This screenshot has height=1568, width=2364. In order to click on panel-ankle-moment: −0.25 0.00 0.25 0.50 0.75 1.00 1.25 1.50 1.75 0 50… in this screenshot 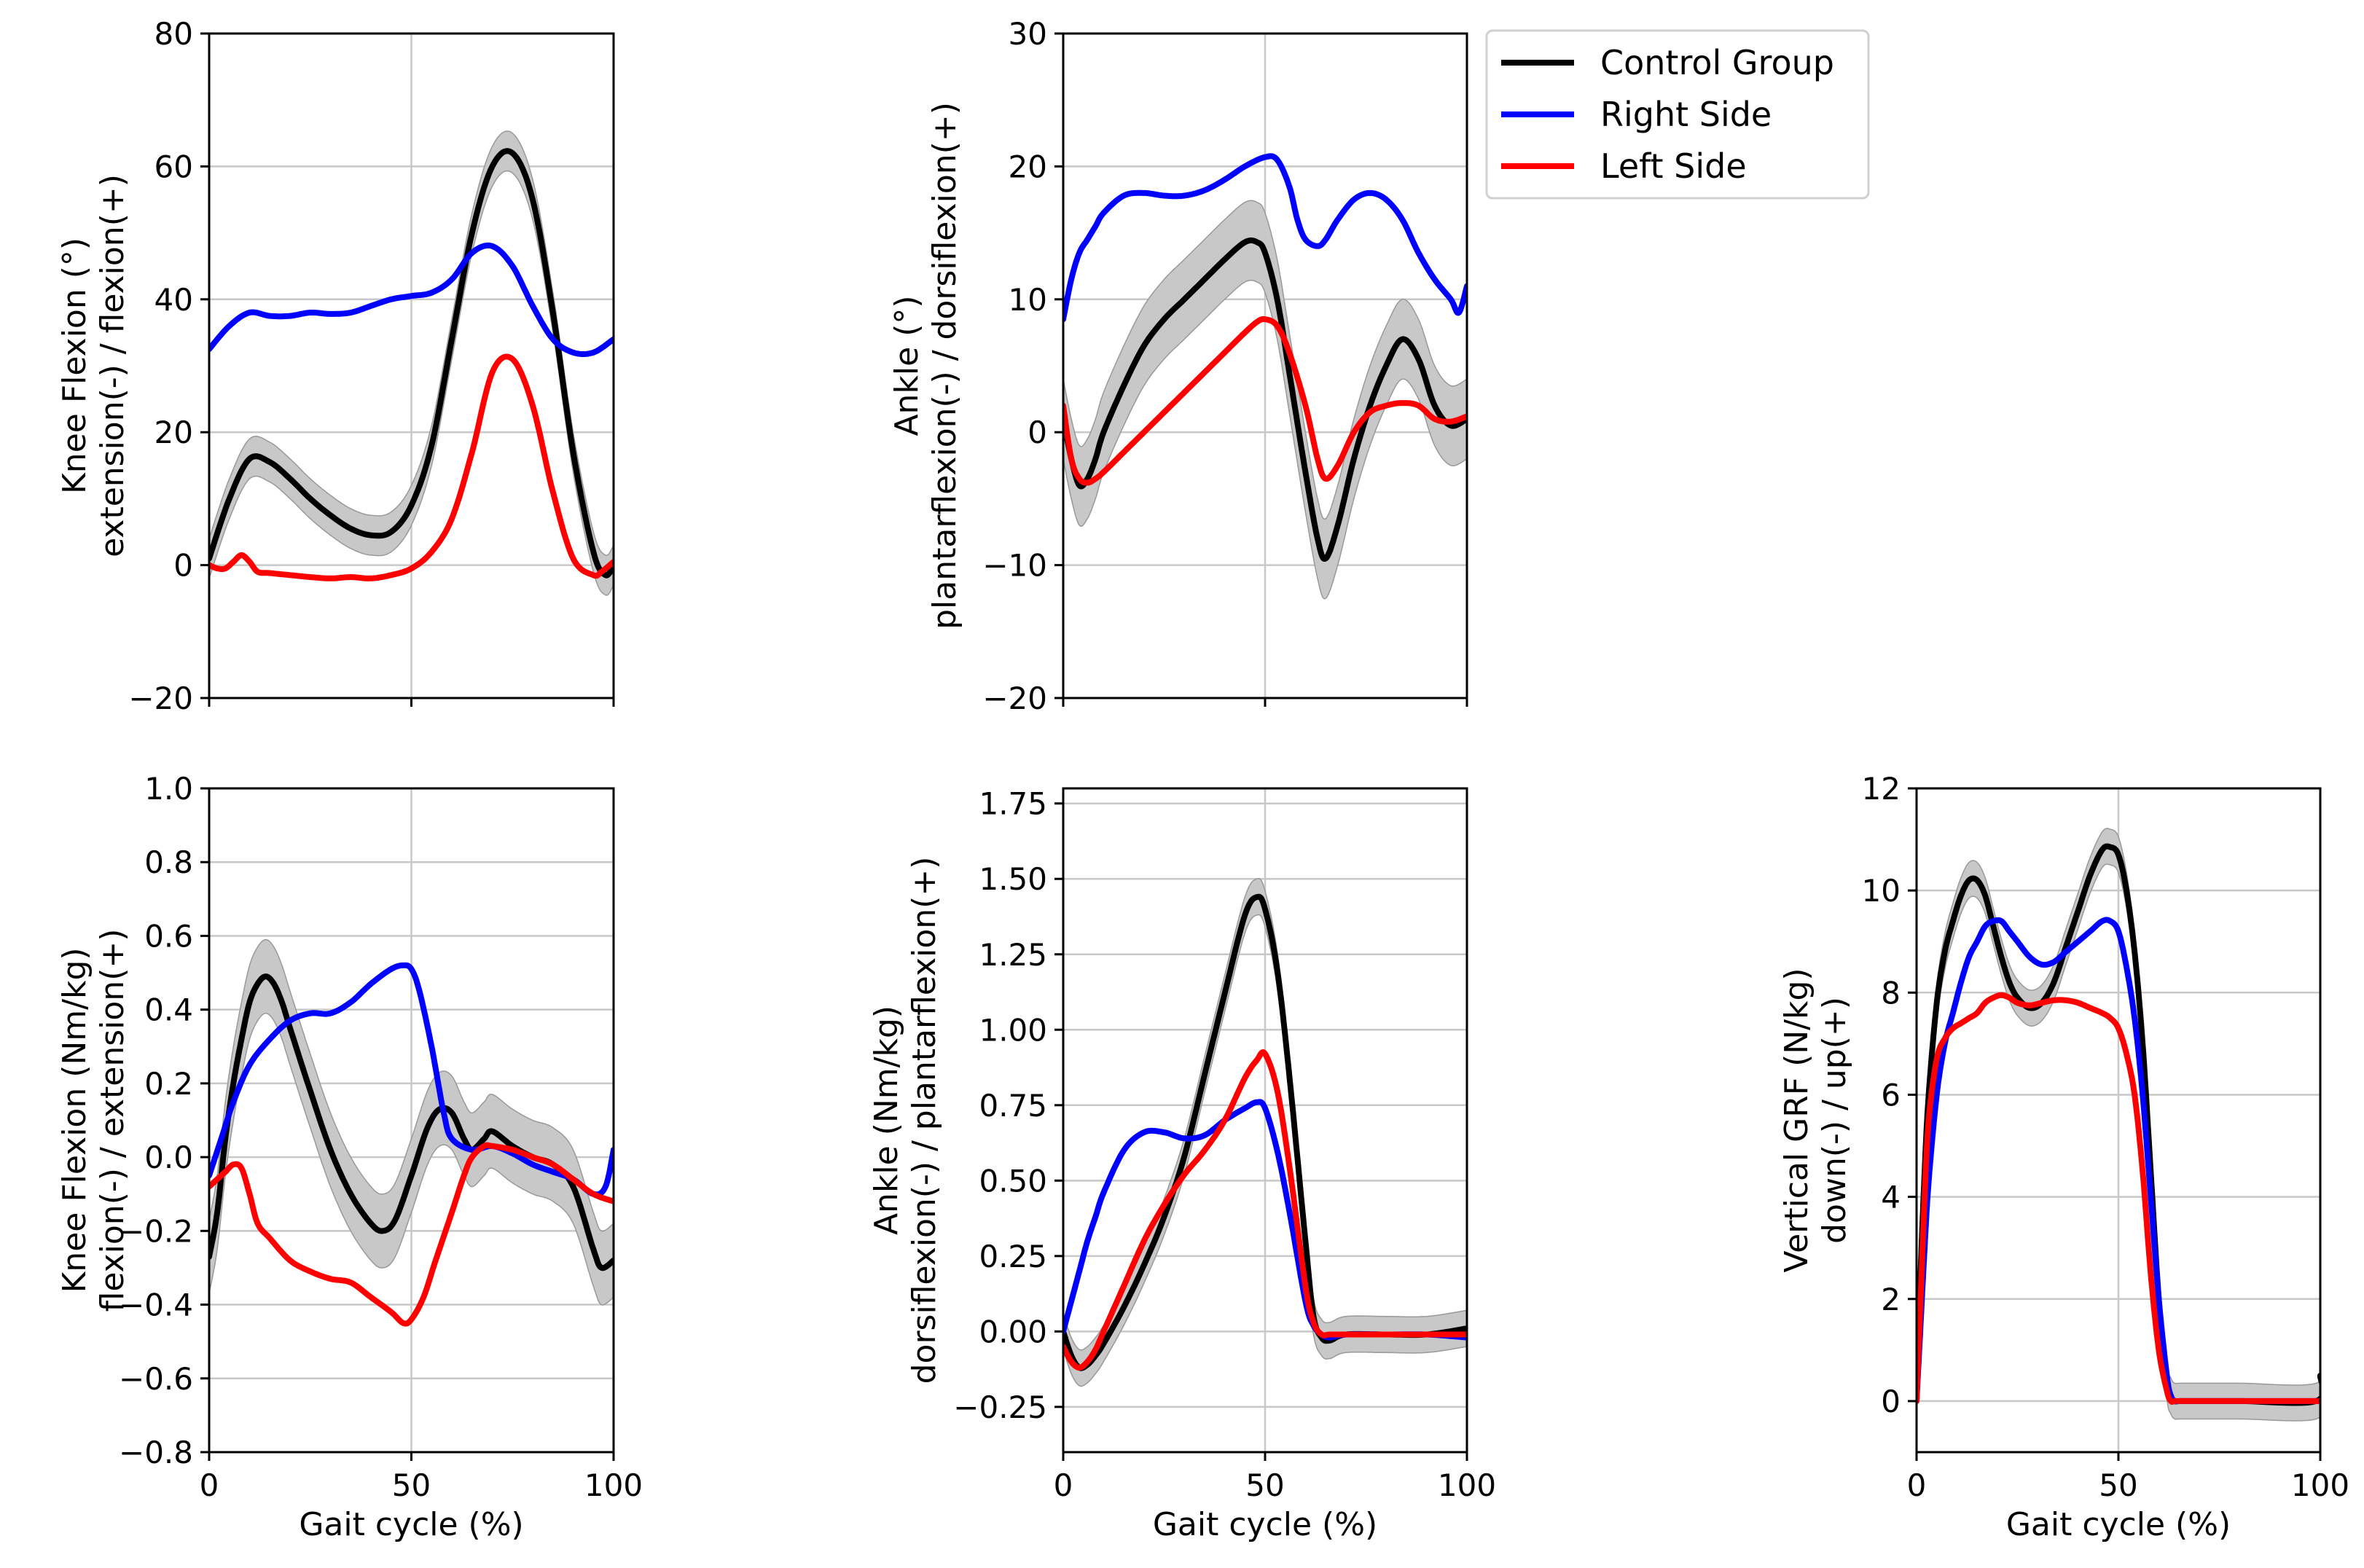, I will do `click(1182, 1164)`.